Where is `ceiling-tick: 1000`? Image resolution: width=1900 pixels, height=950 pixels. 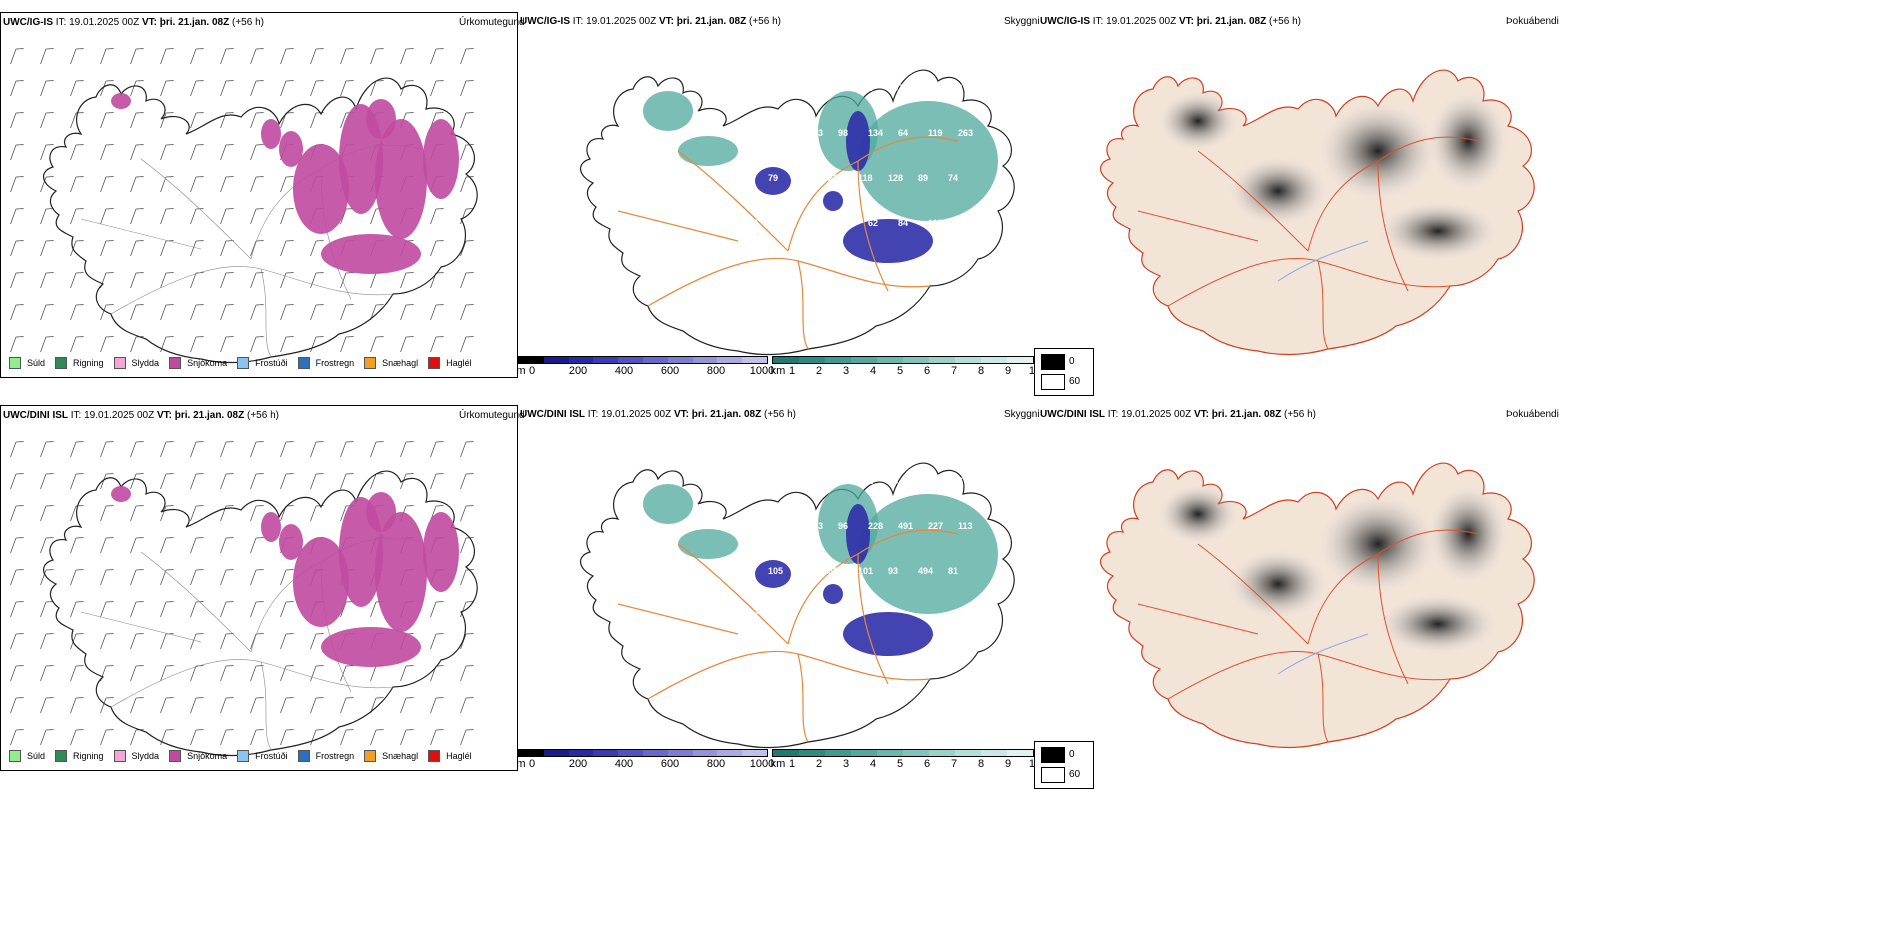
ceiling-tick: 1000 is located at coordinates (762, 764).